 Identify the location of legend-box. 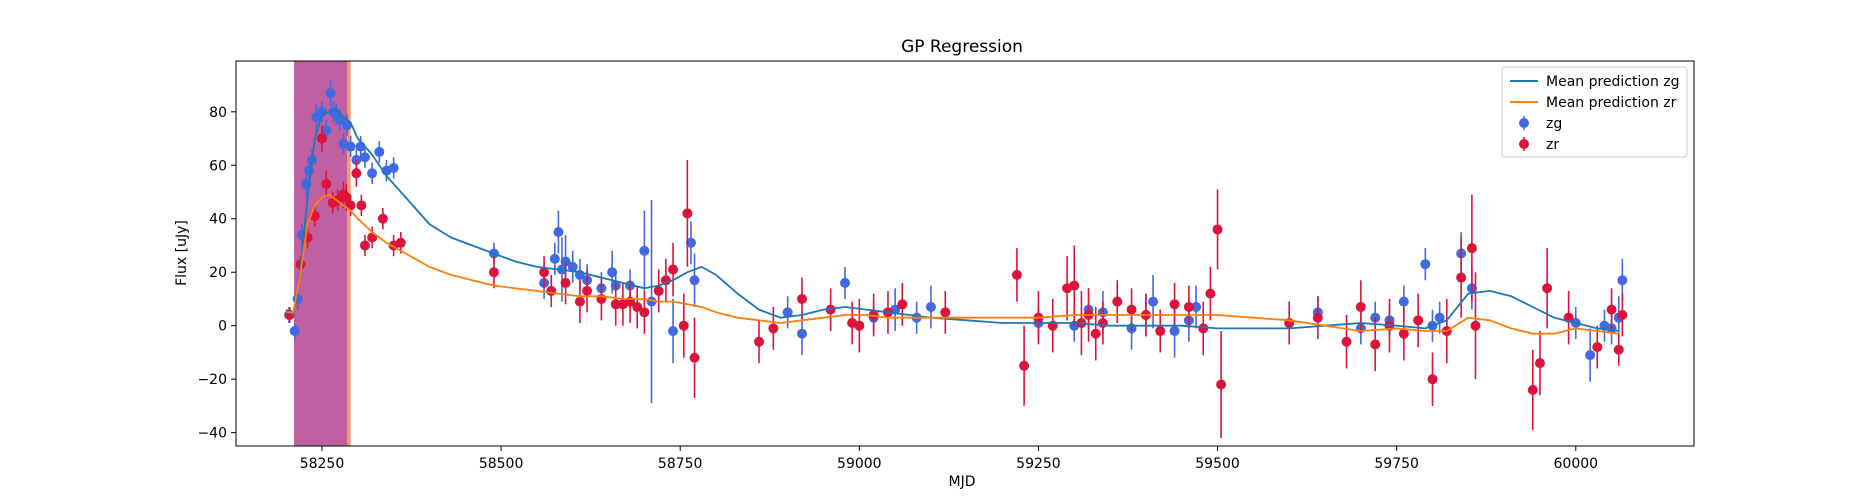
(1594, 112).